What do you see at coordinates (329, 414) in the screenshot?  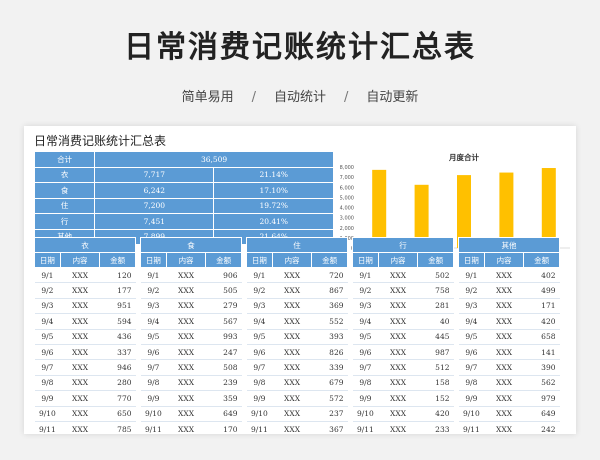 I see `amount-cell: 237` at bounding box center [329, 414].